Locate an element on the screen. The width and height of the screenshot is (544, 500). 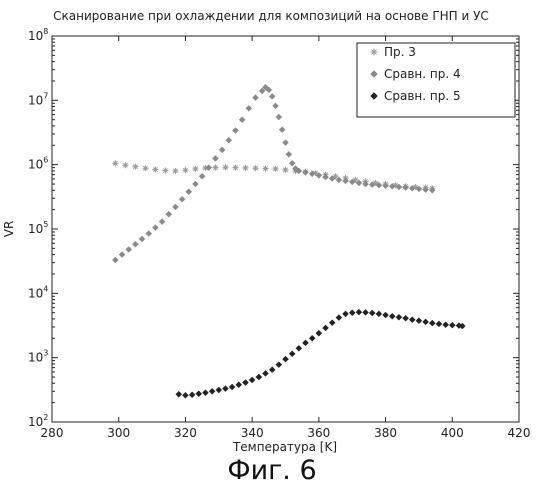
legend-label: Пр. 3 is located at coordinates (400, 52).